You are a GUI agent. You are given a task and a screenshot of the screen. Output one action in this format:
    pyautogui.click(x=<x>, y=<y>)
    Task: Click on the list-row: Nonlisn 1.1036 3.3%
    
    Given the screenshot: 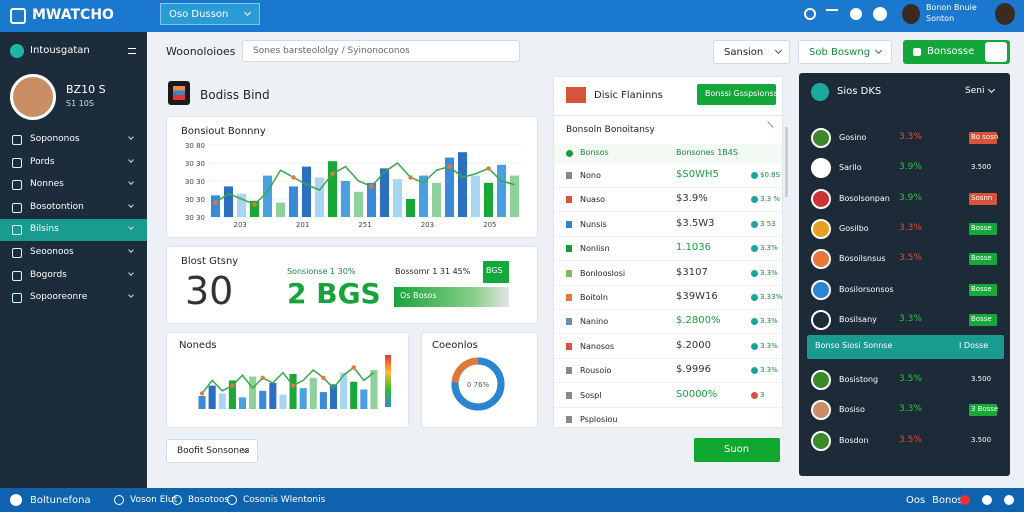 What is the action you would take?
    pyautogui.click(x=668, y=249)
    